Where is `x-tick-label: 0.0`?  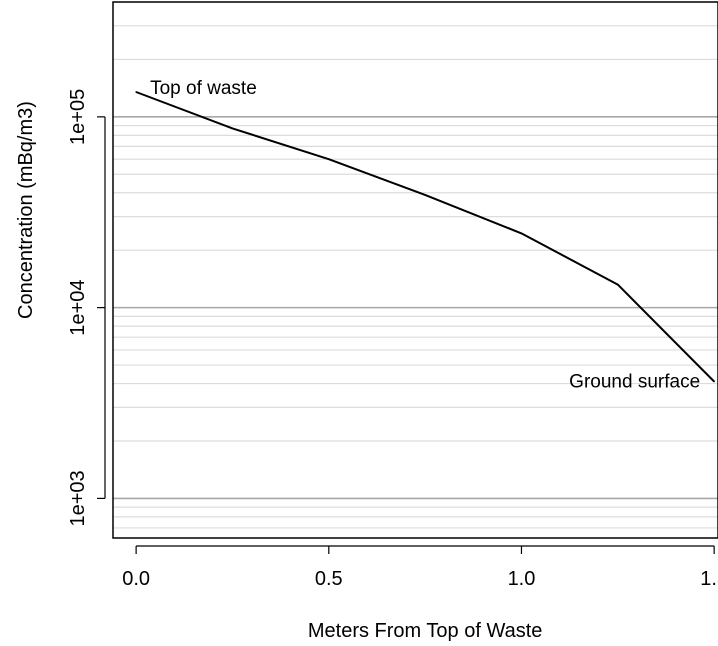
x-tick-label: 0.0 is located at coordinates (136, 579).